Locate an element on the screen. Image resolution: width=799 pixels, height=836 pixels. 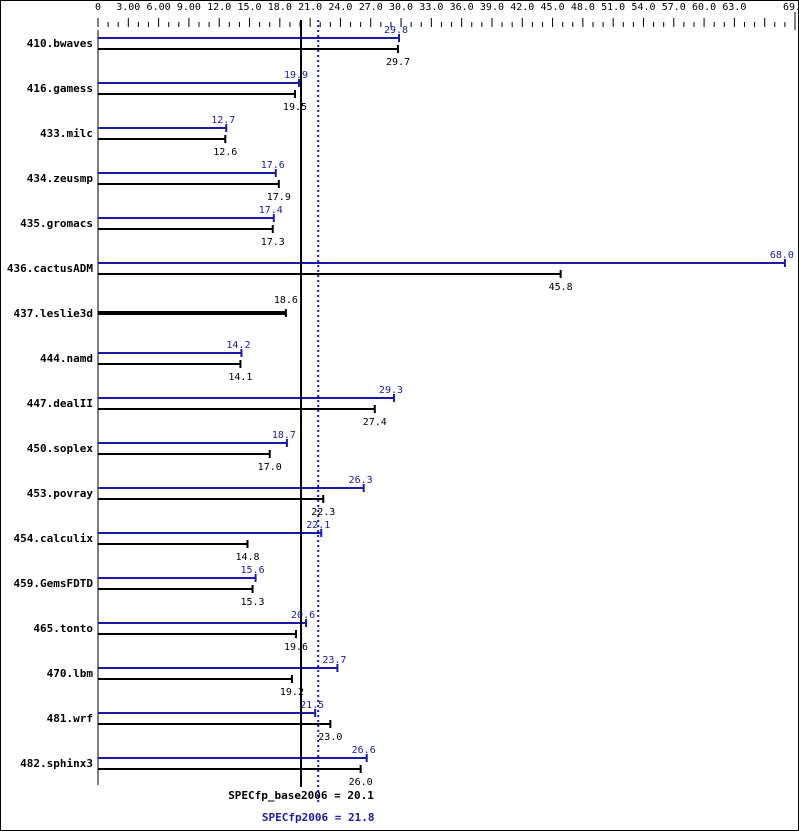
peak-value-label: 17.6 is located at coordinates (273, 165).